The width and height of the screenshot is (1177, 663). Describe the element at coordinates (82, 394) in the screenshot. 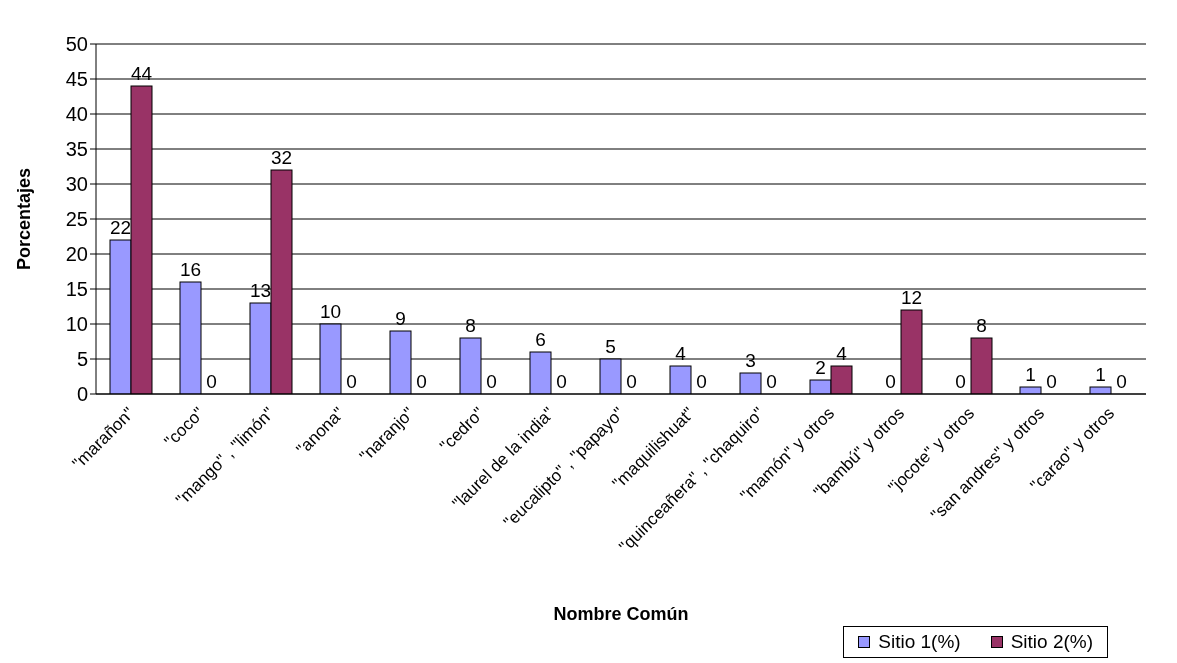

I see `y-tick-label: 0` at that location.